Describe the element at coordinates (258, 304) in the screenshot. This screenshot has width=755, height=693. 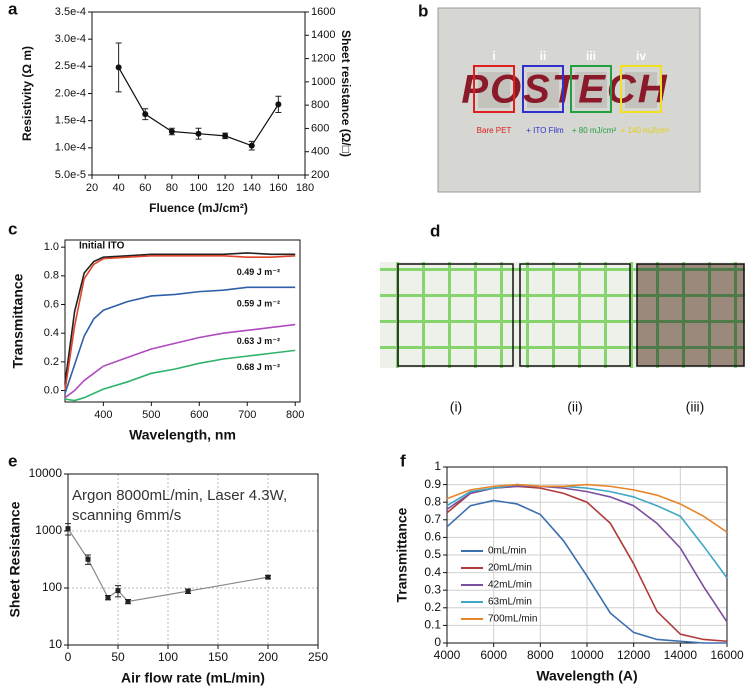
I see `series-label: 0.59 J m⁻²` at that location.